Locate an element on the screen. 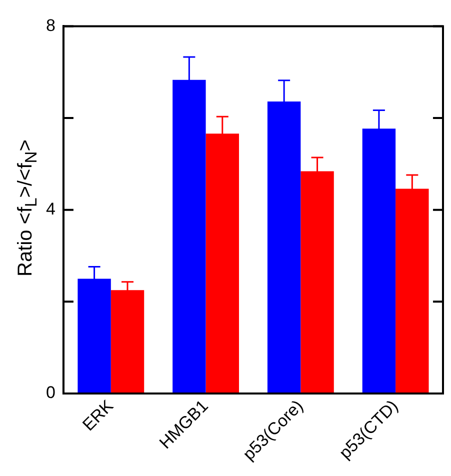 This screenshot has width=451, height=476. y-tick-label: 8 is located at coordinates (51, 25).